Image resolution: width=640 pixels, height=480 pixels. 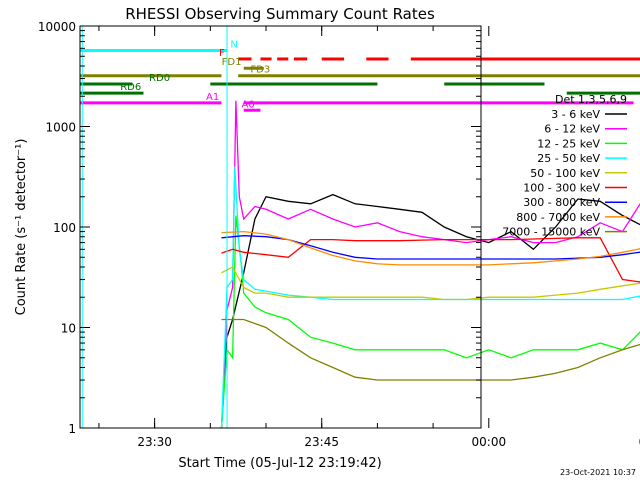 What do you see at coordinates (551, 232) in the screenshot?
I see `legend-label-8: 7000 - 15000 keV` at bounding box center [551, 232].